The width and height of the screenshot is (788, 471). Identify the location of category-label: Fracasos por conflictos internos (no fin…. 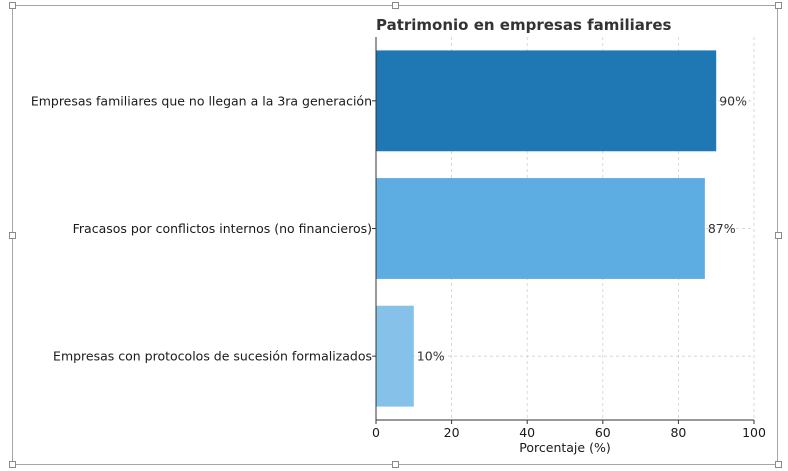
(222, 228).